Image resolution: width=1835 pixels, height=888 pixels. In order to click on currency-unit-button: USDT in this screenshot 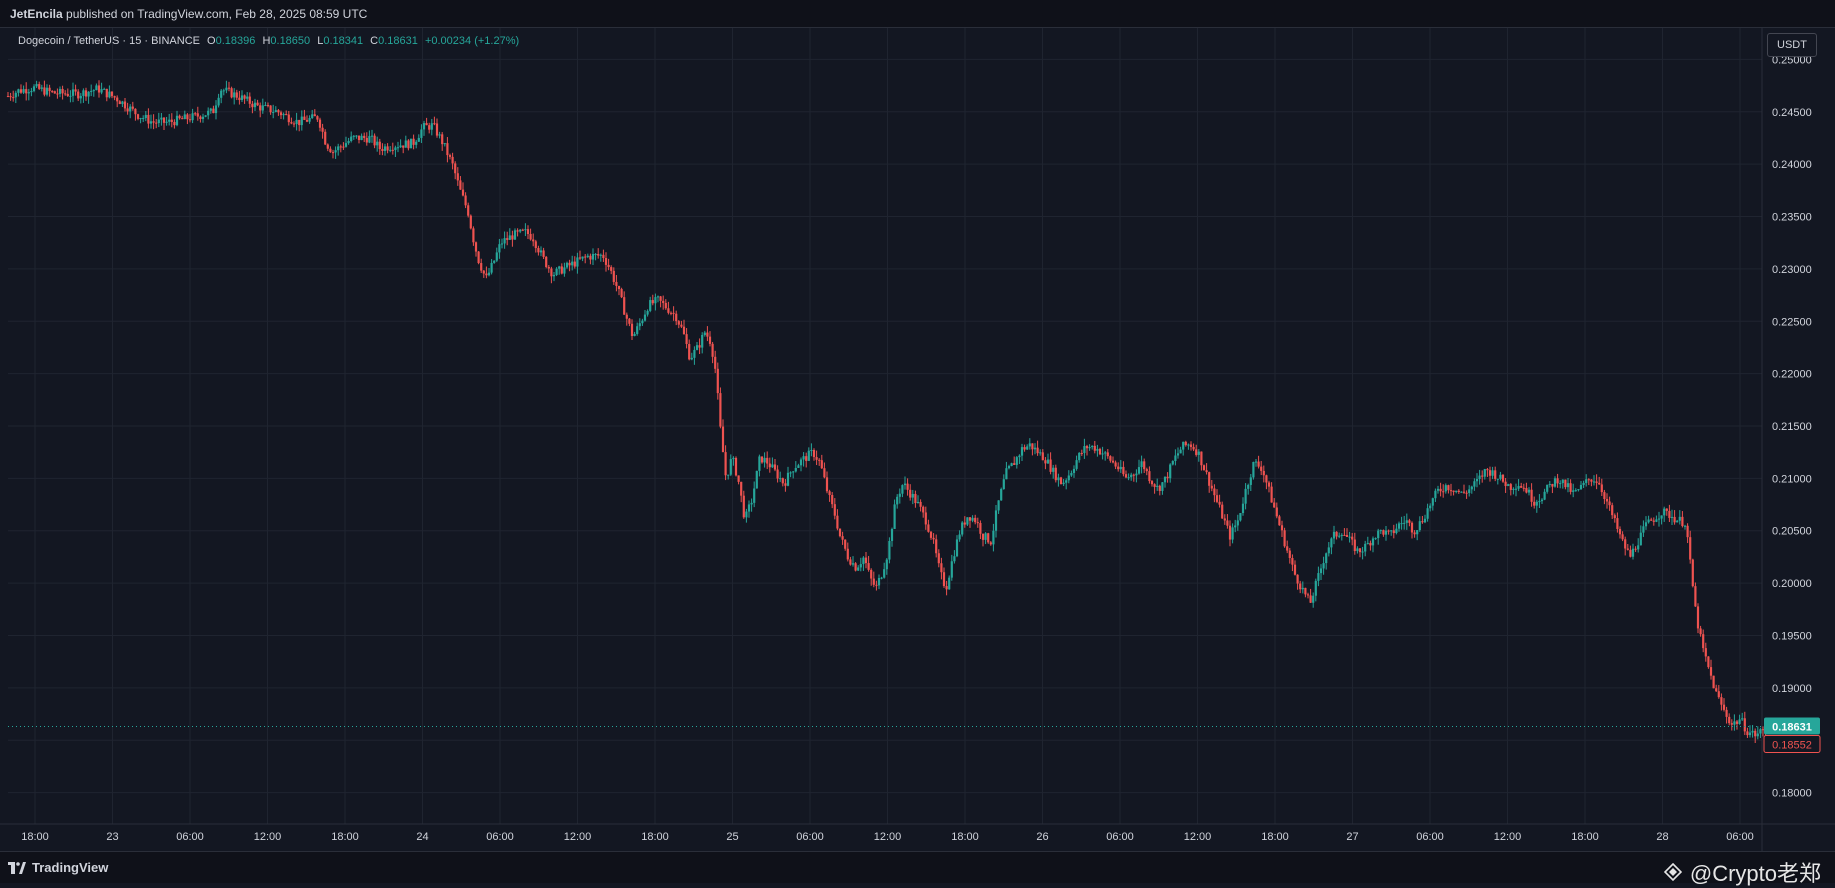, I will do `click(1792, 45)`.